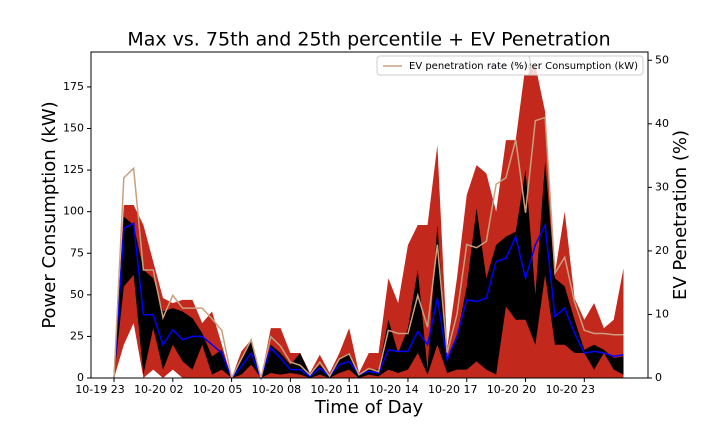 The width and height of the screenshot is (720, 436). I want to click on y-tick-label: 75, so click(77, 252).